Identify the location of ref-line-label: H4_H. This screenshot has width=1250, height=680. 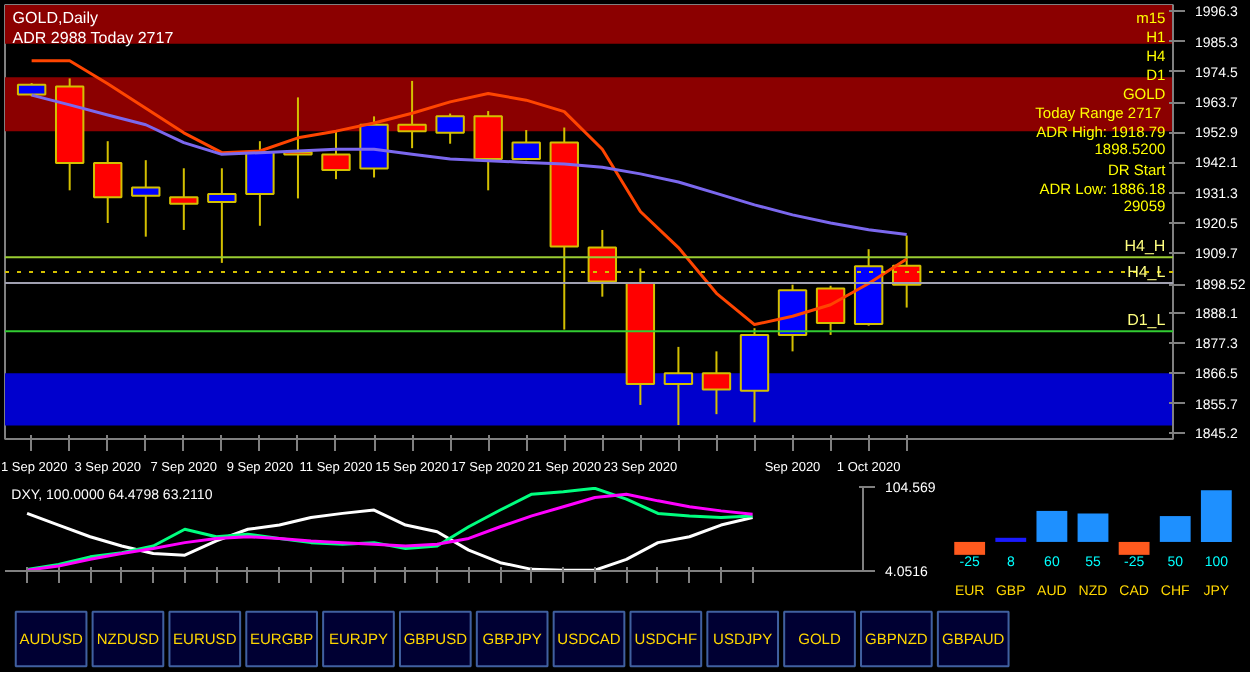
(1145, 246).